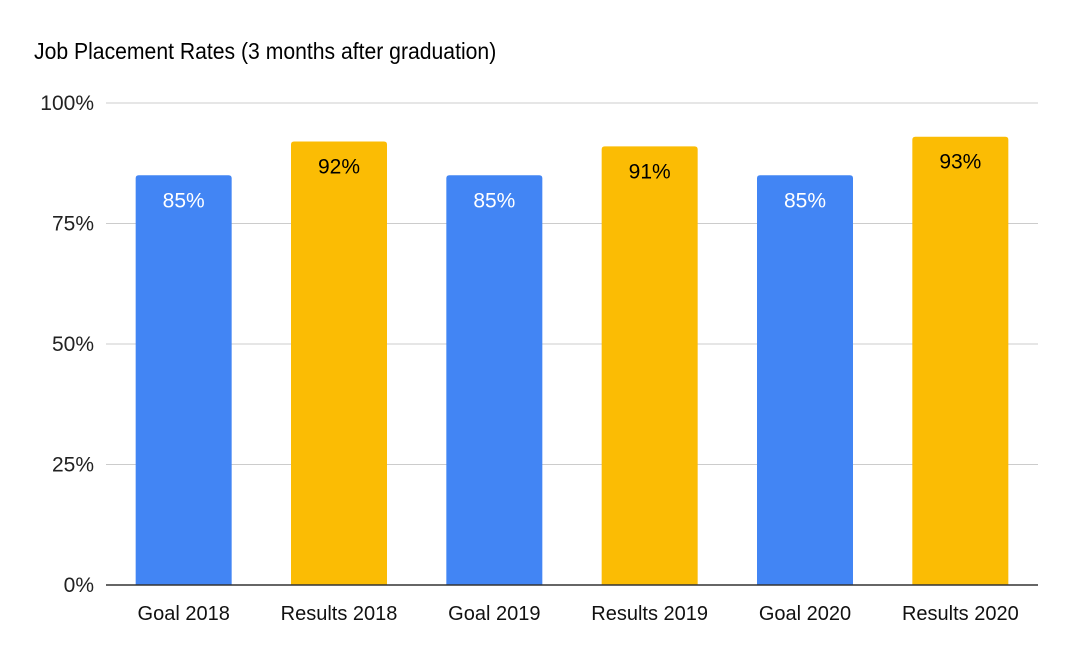  Describe the element at coordinates (67, 103) in the screenshot. I see `y-tick-label: 100%` at that location.